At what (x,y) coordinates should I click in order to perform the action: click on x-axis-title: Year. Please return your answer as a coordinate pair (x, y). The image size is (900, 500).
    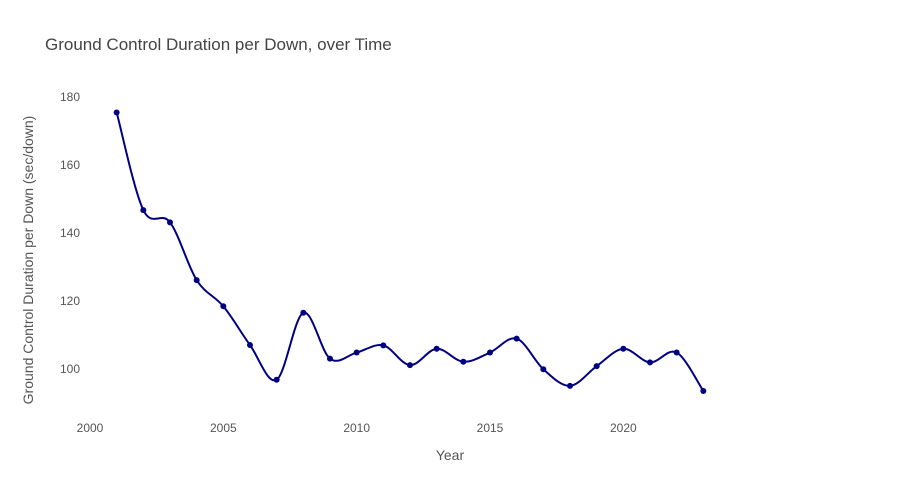
    Looking at the image, I should click on (450, 455).